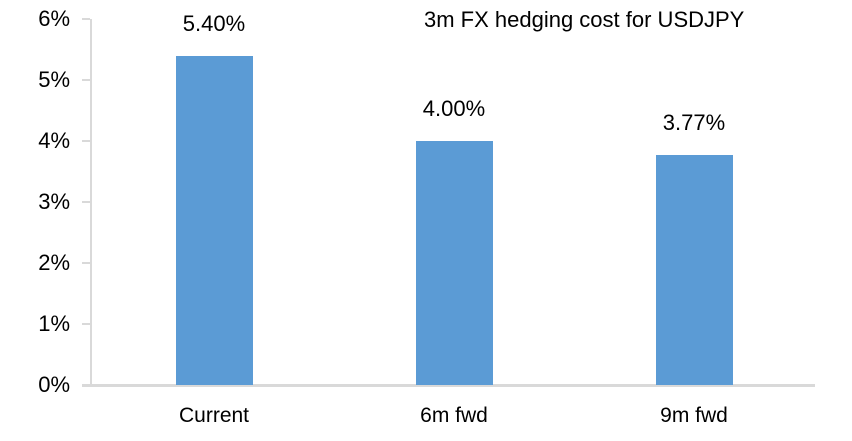 The width and height of the screenshot is (852, 441). I want to click on x-axis-category-label: Current, so click(214, 415).